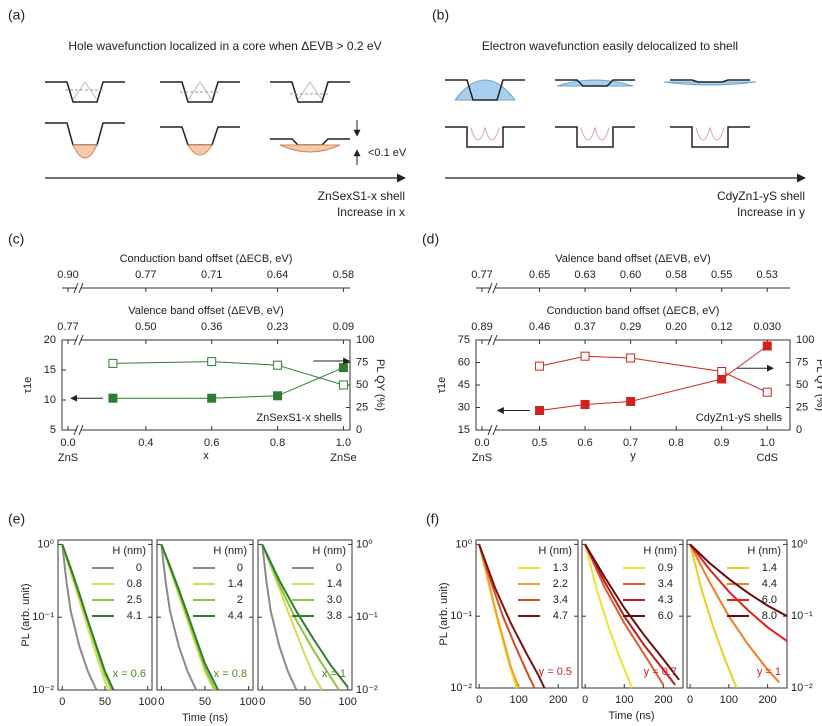  I want to click on x-end-label: CdS, so click(767, 458).